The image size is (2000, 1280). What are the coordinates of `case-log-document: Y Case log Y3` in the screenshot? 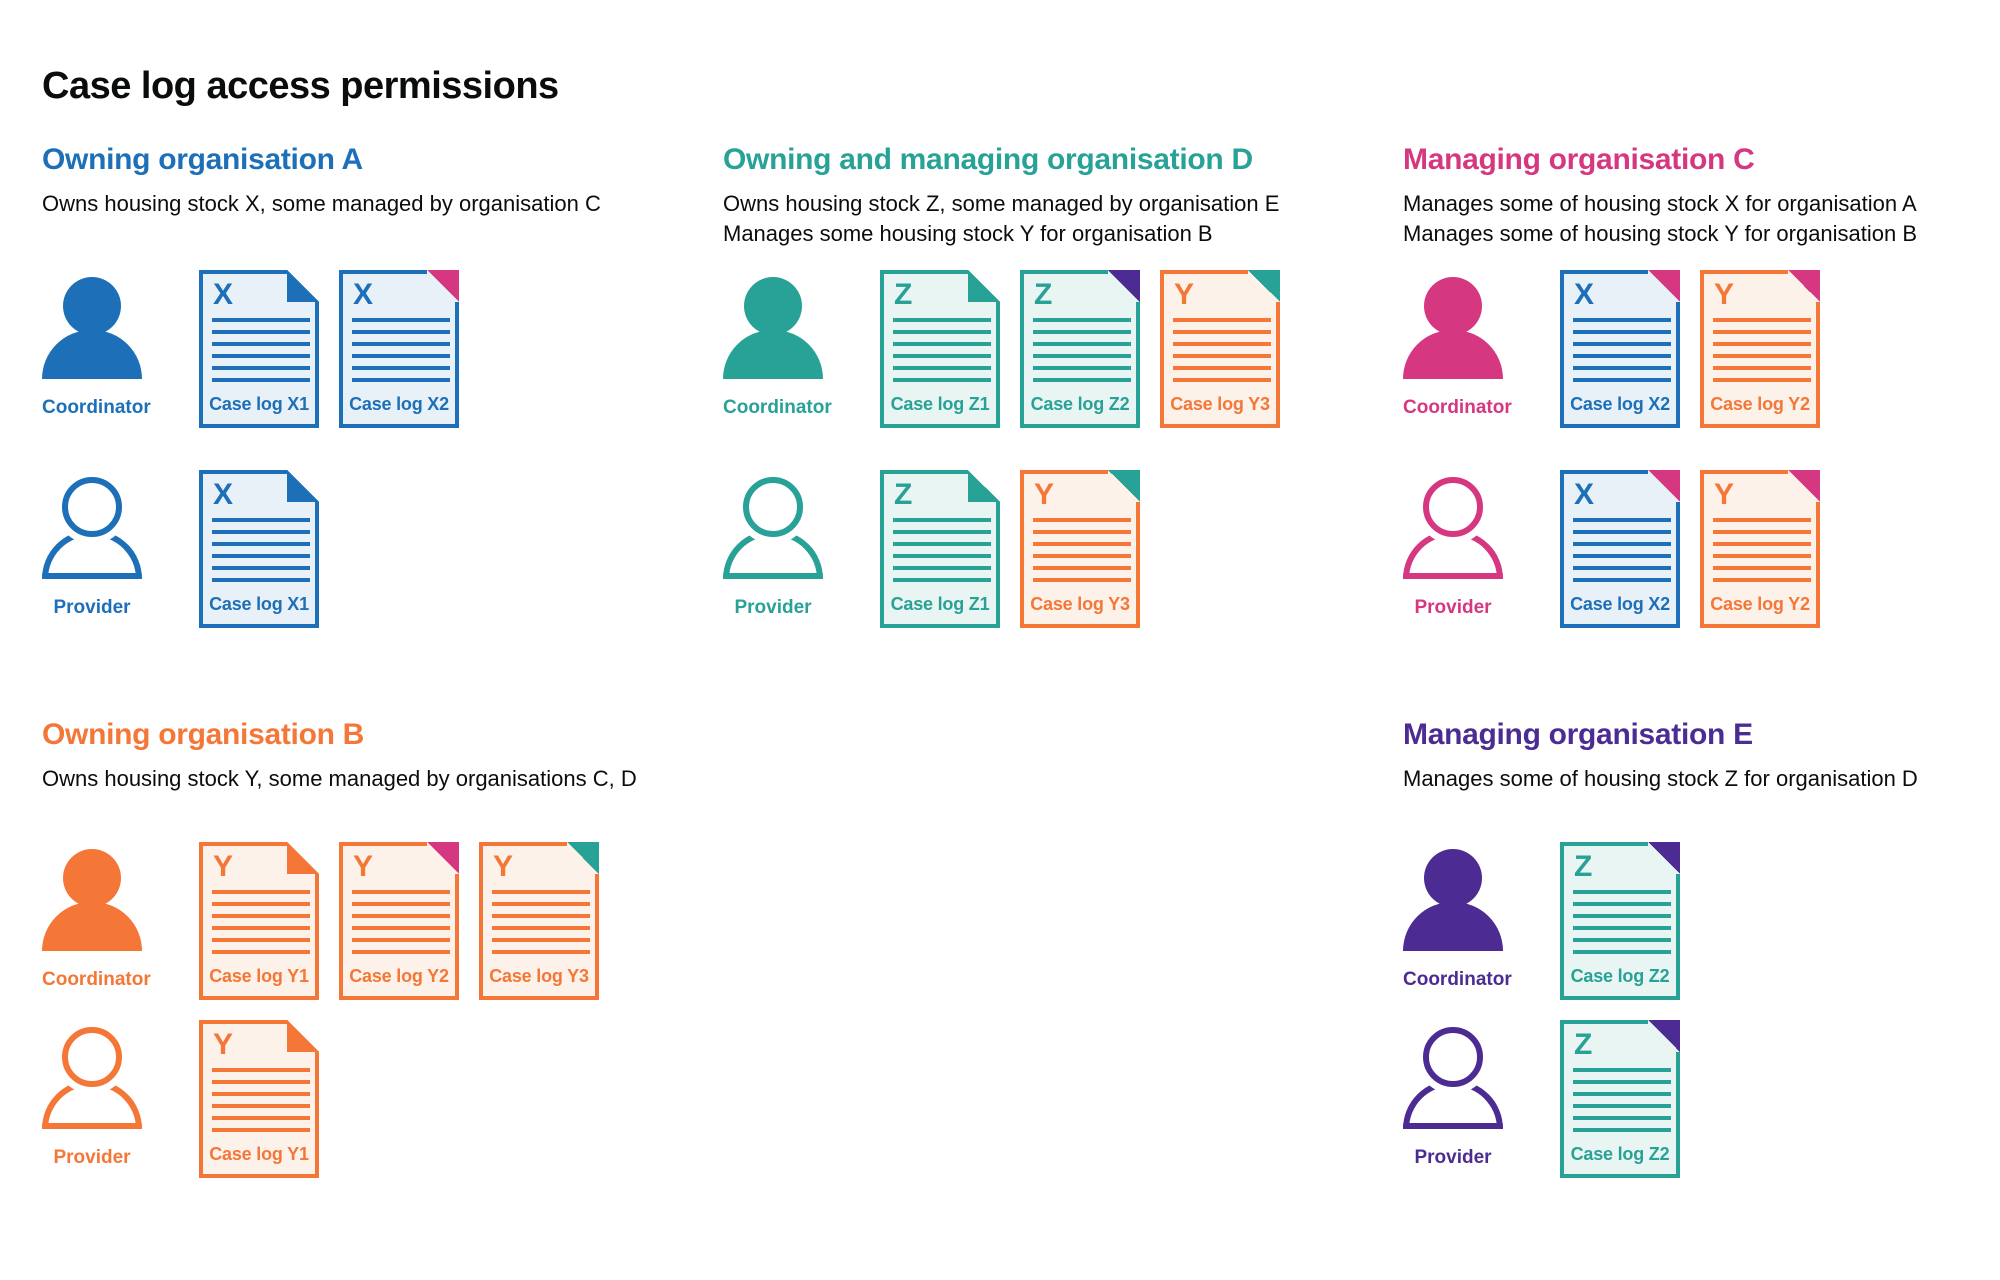 It's located at (1080, 549).